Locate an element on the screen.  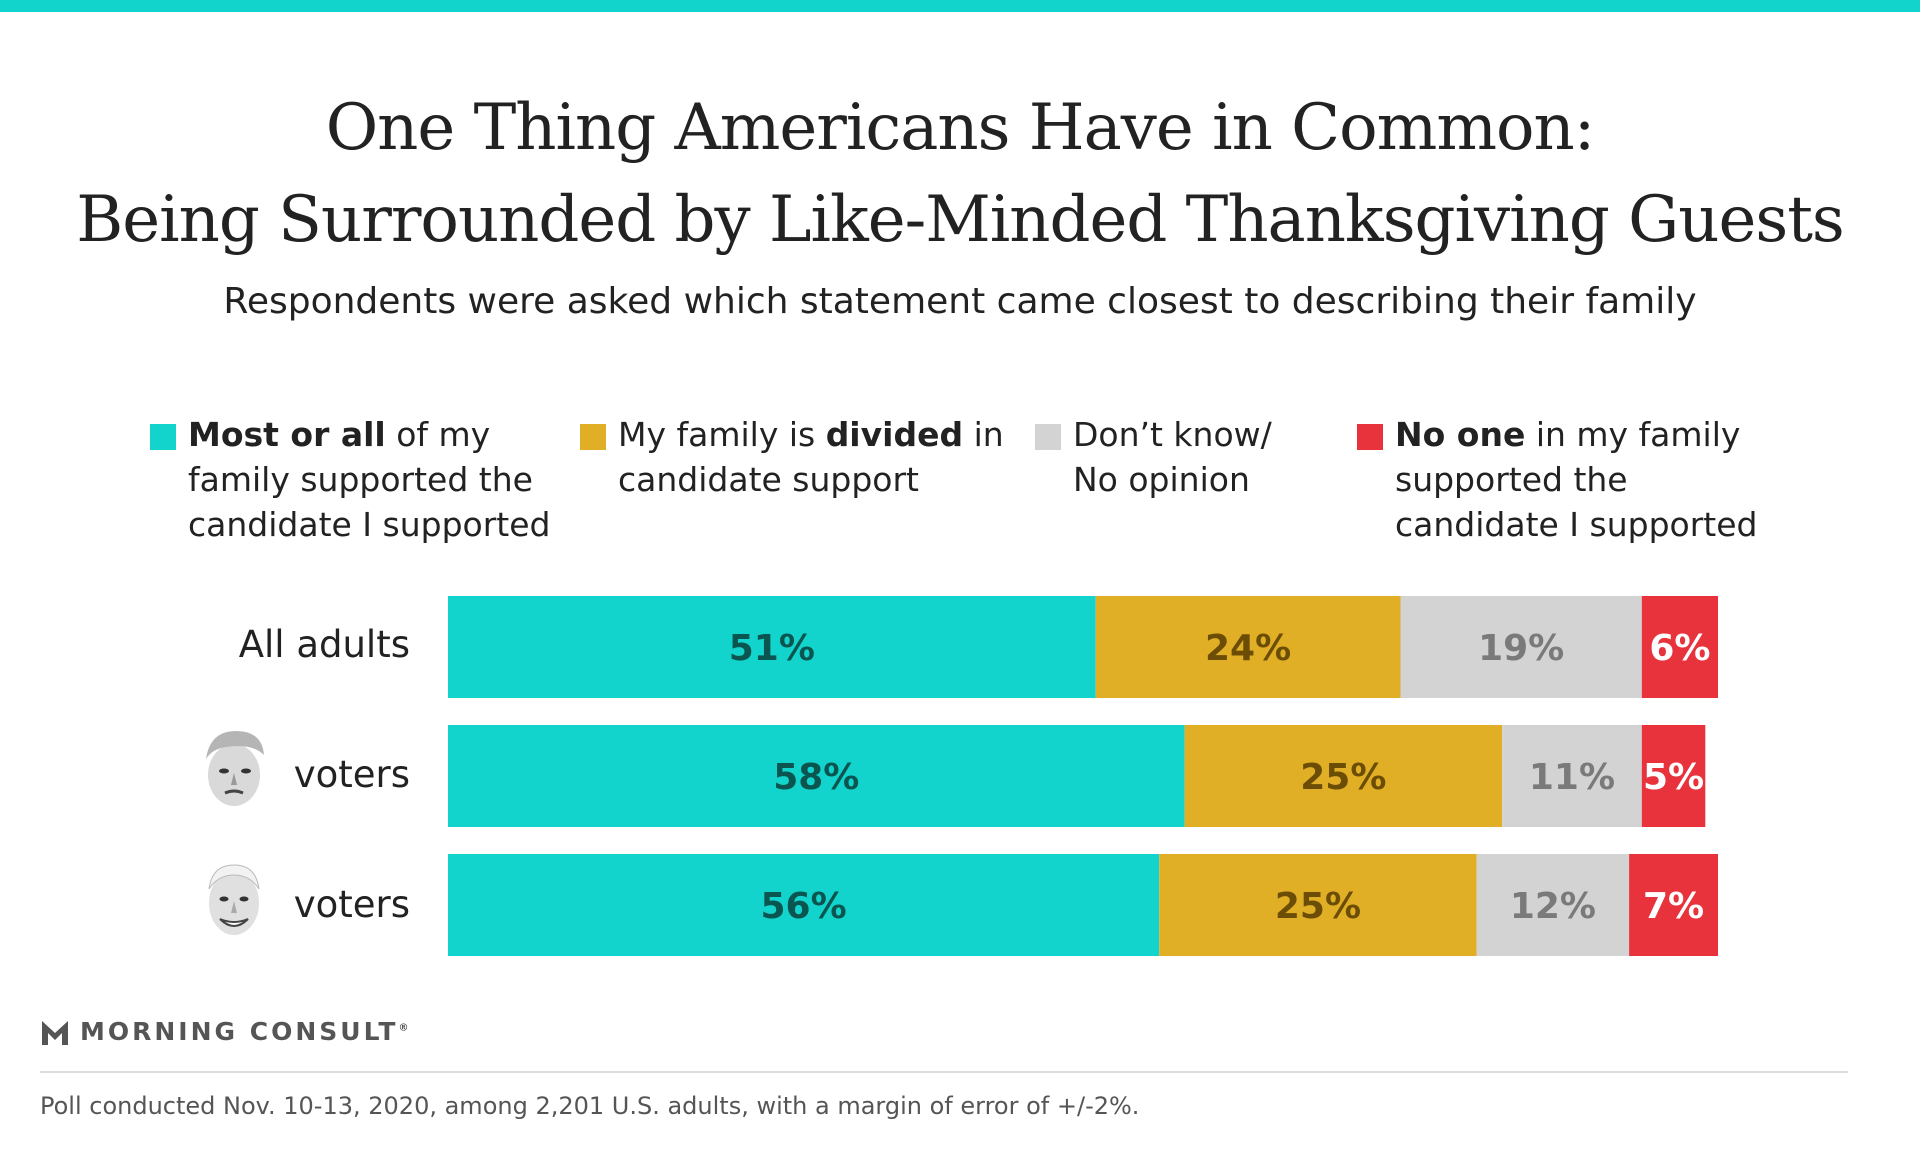
bar-label-no-one-row-2: 7% is located at coordinates (1673, 906).